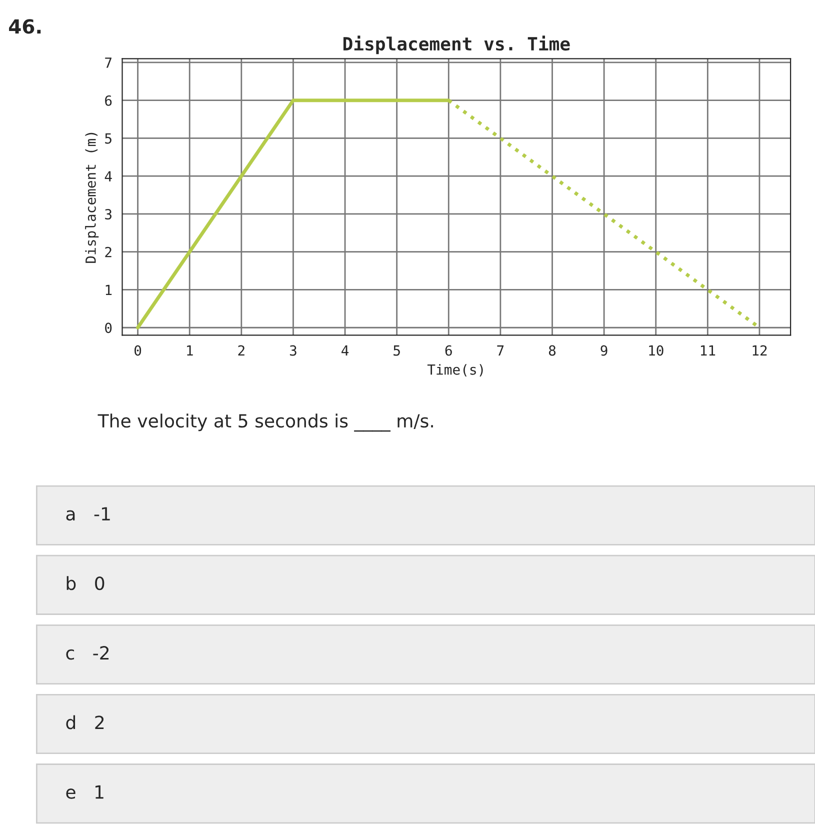 This screenshot has width=815, height=838. I want to click on text: a -1, so click(88, 514).